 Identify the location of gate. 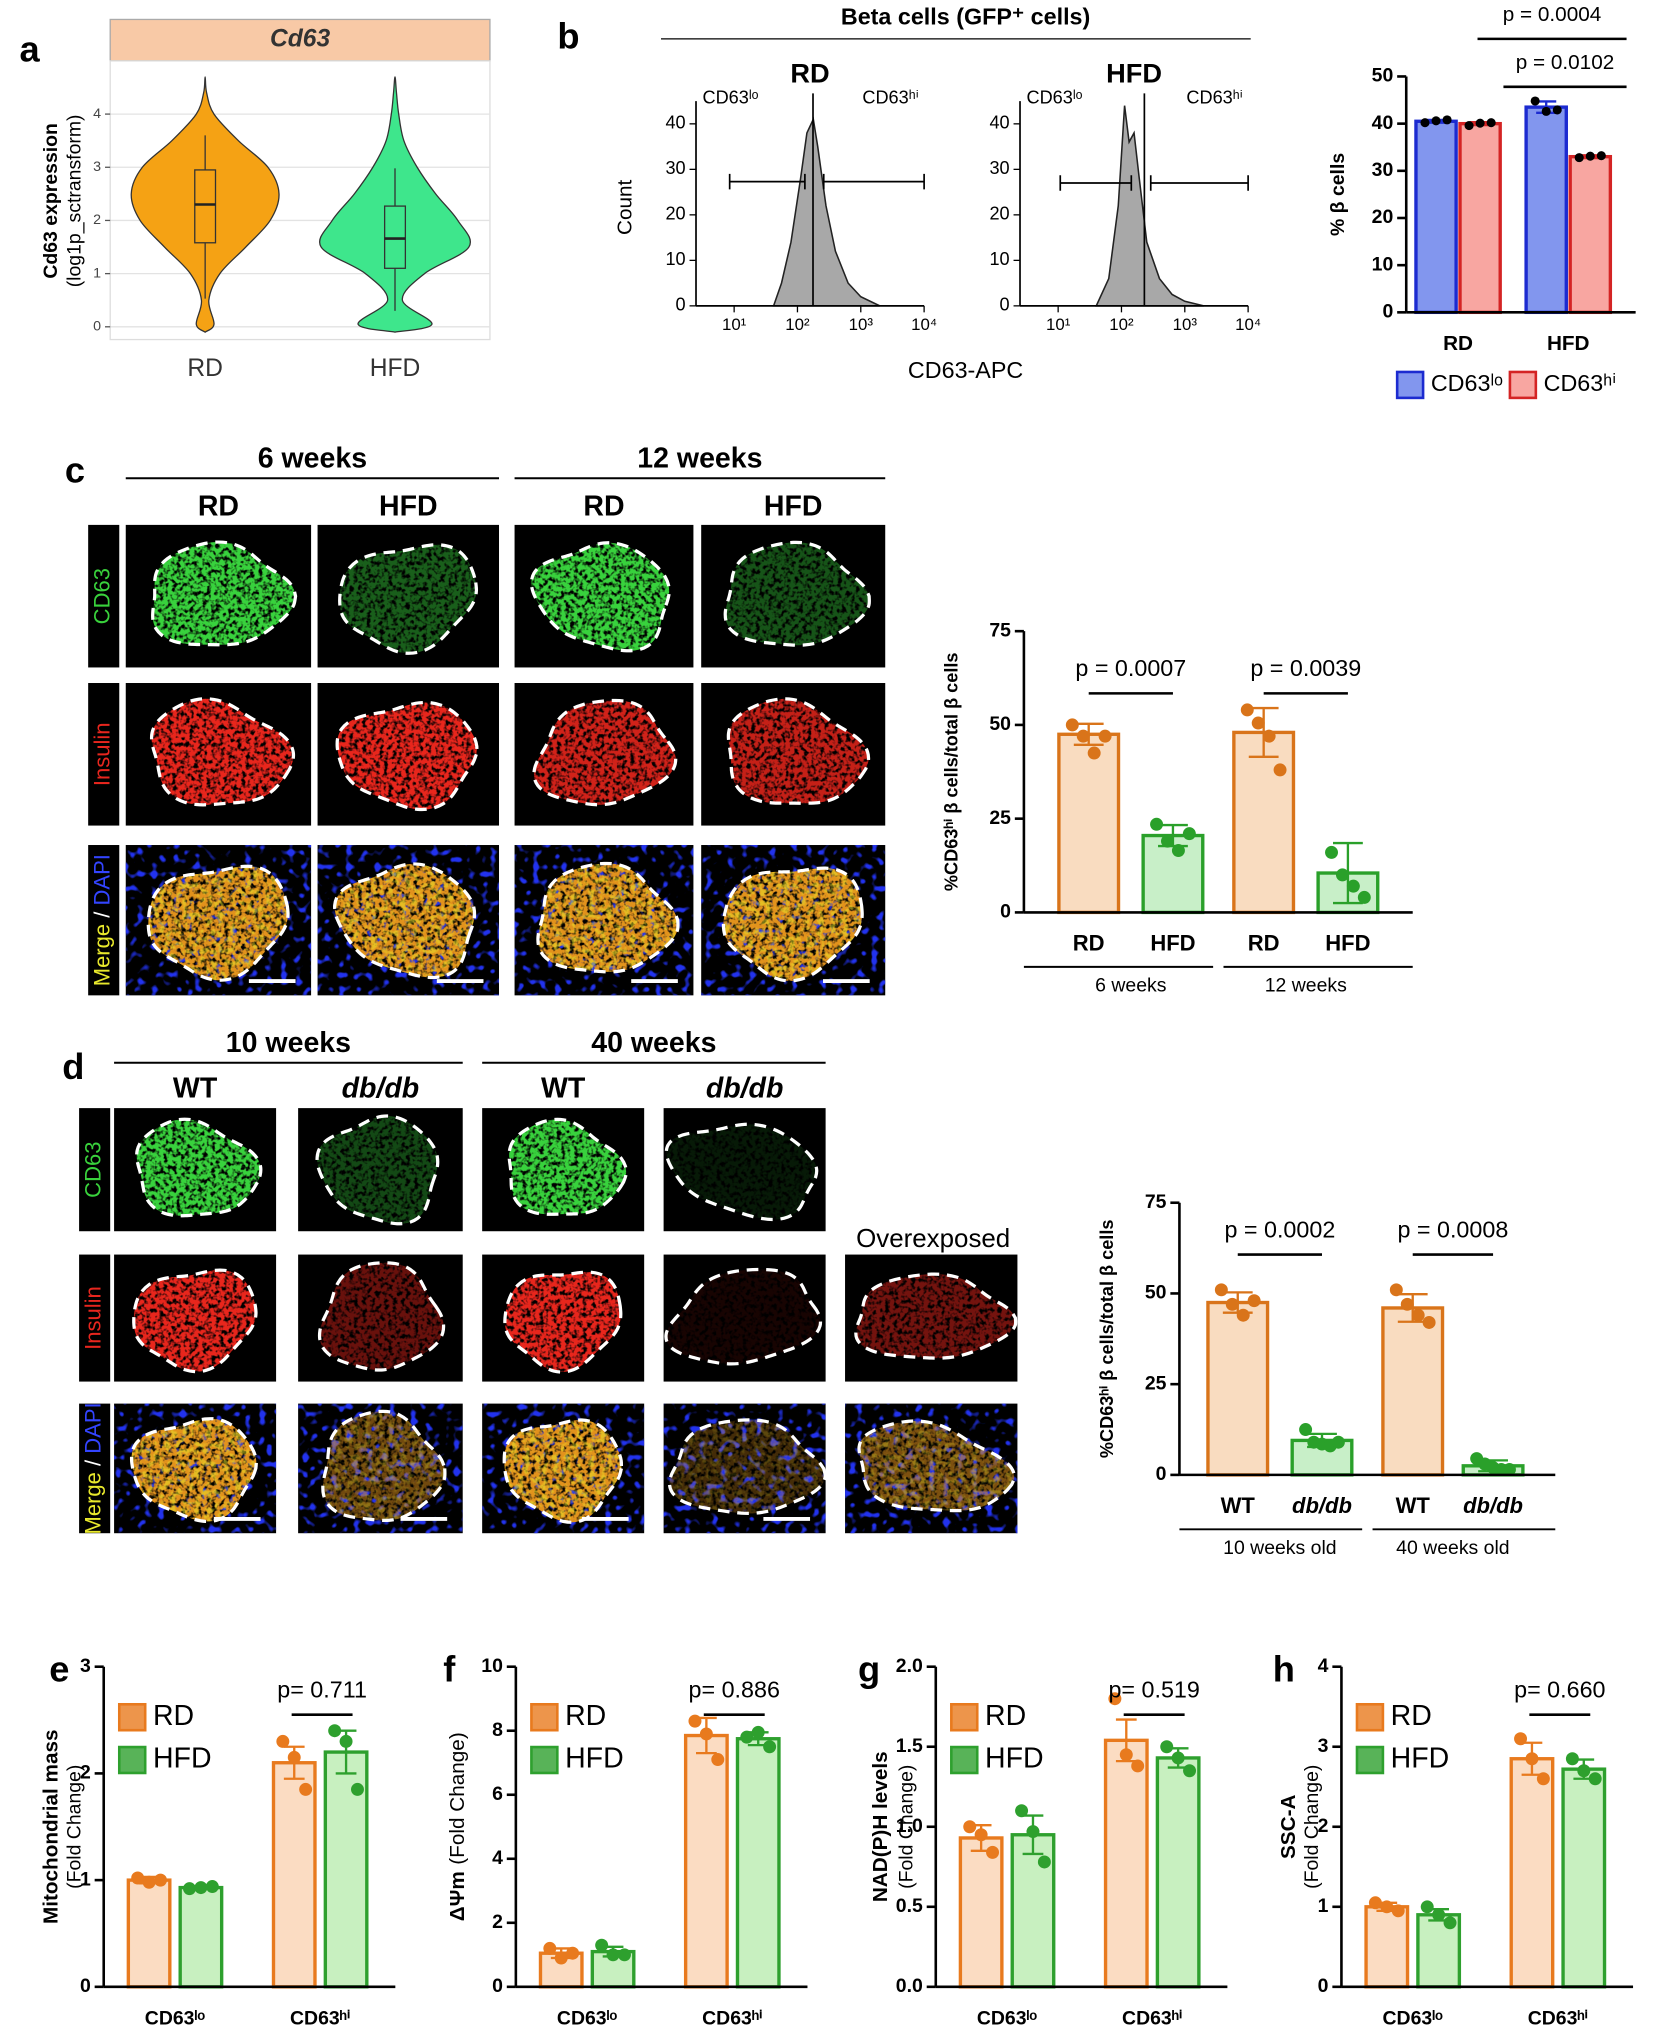
(1199, 183).